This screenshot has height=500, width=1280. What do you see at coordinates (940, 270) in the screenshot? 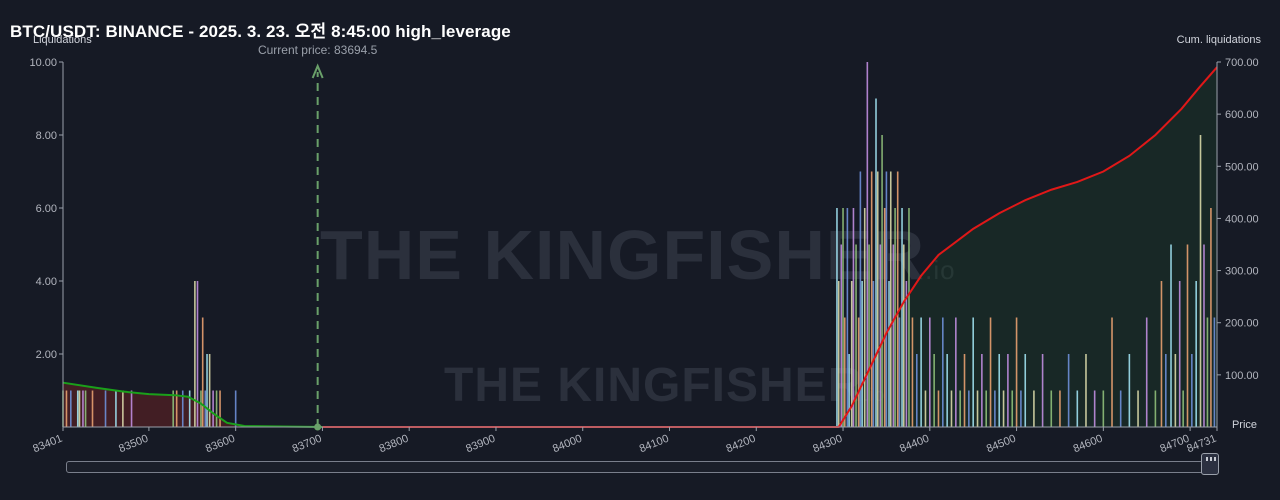
I see `watermark-large-suffix: .io` at bounding box center [940, 270].